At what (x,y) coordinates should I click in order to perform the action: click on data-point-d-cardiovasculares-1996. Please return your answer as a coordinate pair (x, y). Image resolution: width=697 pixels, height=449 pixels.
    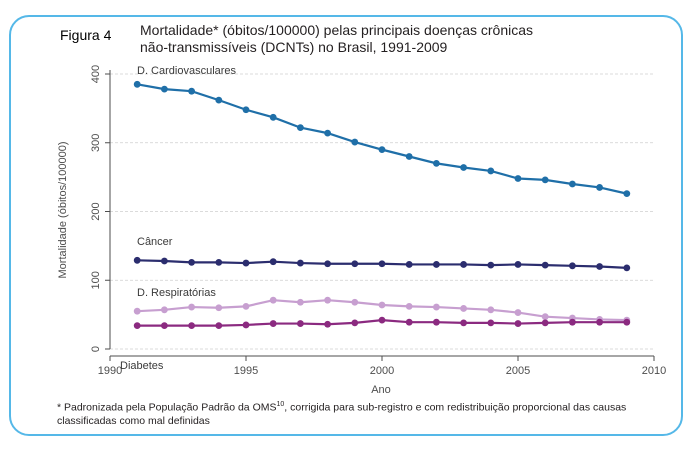
    Looking at the image, I should click on (273, 117).